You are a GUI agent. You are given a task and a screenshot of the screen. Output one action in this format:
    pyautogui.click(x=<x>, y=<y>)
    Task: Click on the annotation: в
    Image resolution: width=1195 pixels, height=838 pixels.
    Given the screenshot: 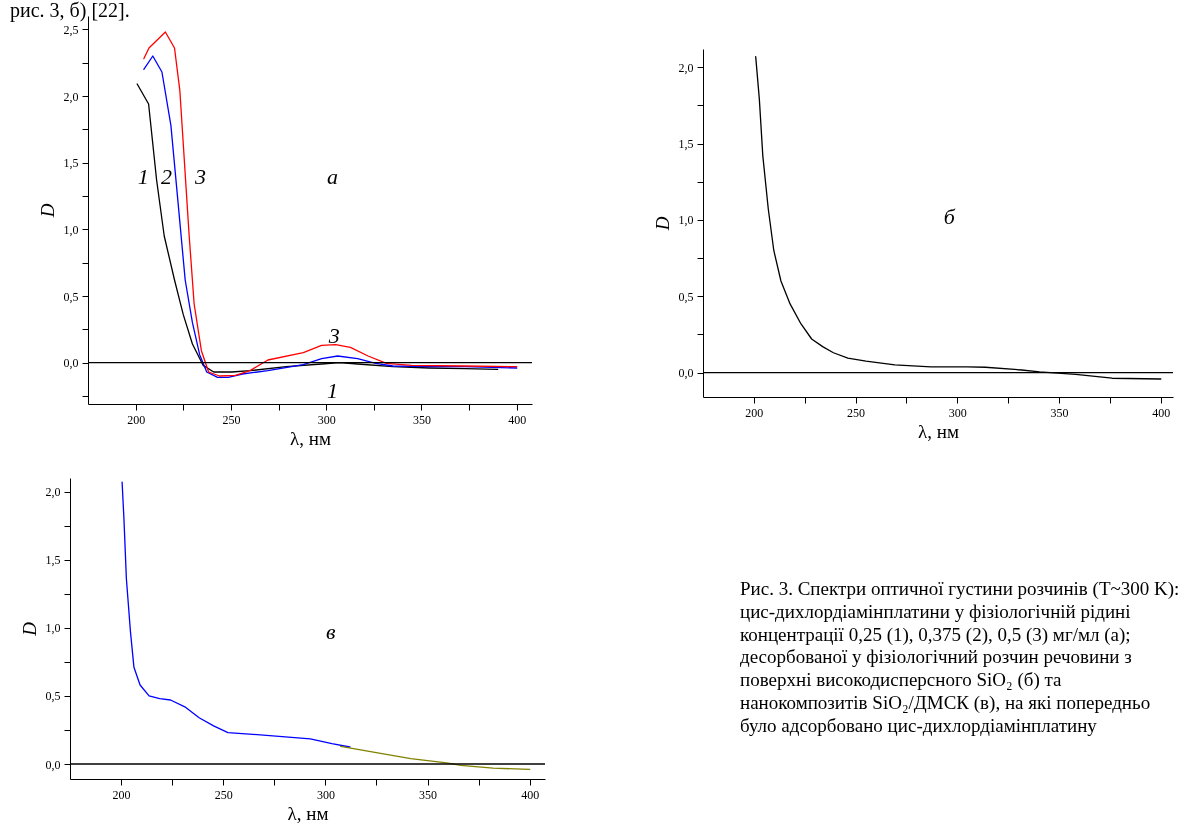 What is the action you would take?
    pyautogui.click(x=330, y=631)
    